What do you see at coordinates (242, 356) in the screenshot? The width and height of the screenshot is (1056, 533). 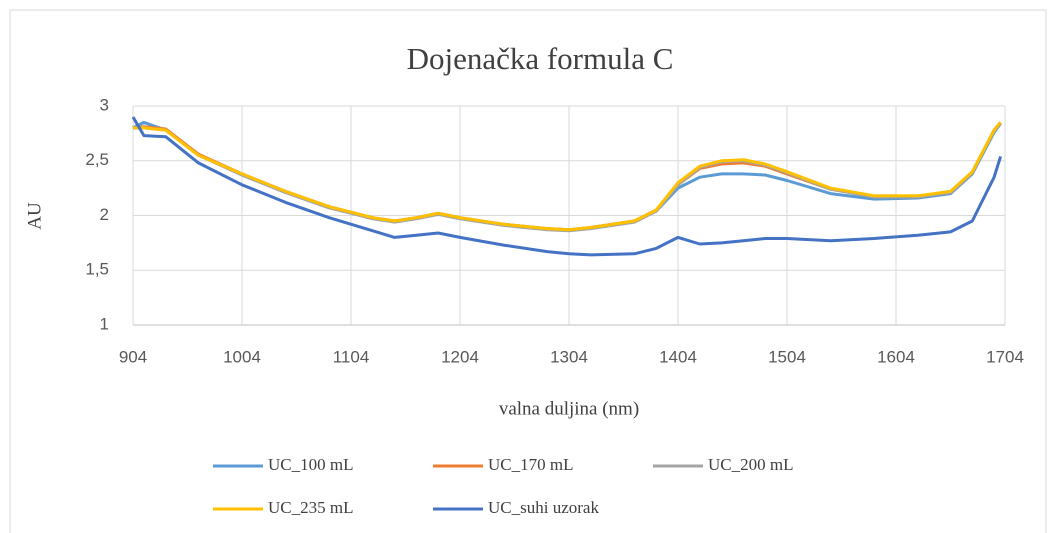 I see `x-tick-label: 1004` at bounding box center [242, 356].